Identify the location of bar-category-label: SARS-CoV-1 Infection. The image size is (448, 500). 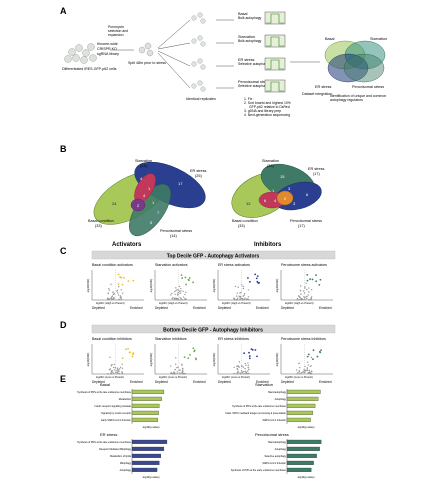
(274, 420).